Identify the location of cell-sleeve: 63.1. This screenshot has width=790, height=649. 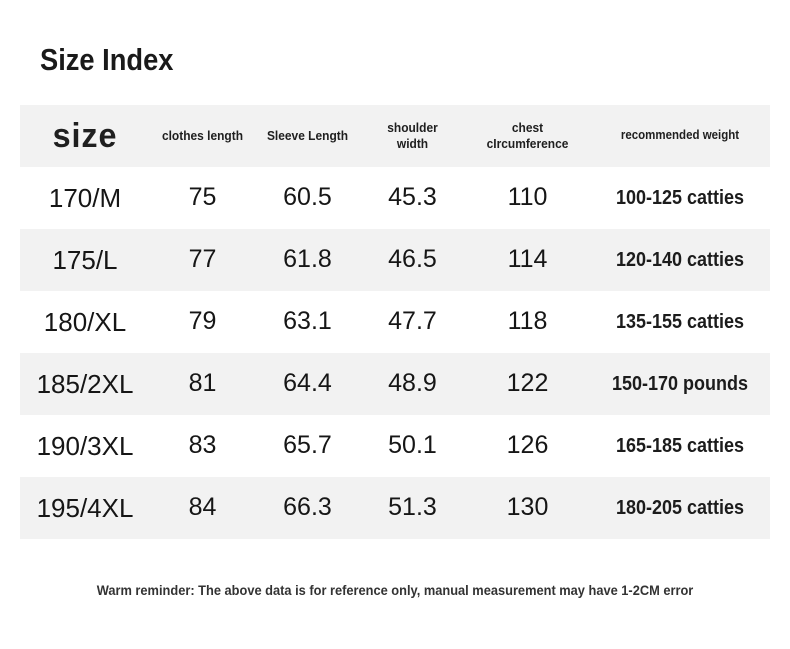
(307, 321).